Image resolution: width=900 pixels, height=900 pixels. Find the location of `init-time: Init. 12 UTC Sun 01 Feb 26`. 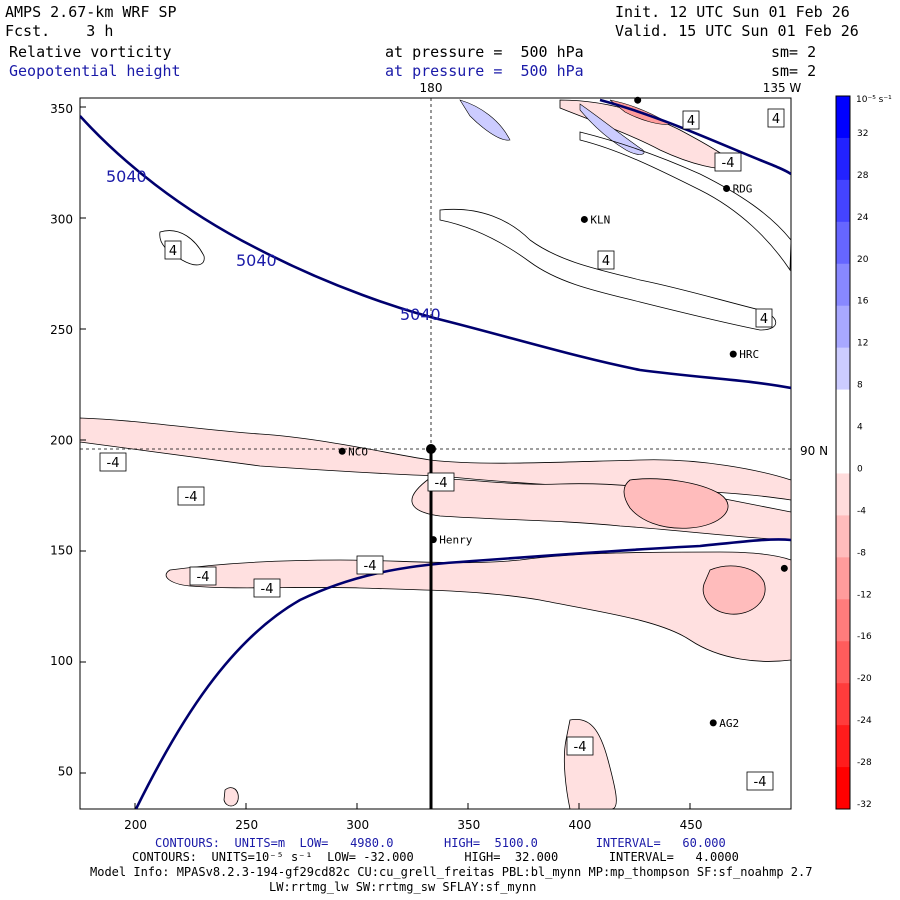

init-time: Init. 12 UTC Sun 01 Feb 26 is located at coordinates (732, 12).